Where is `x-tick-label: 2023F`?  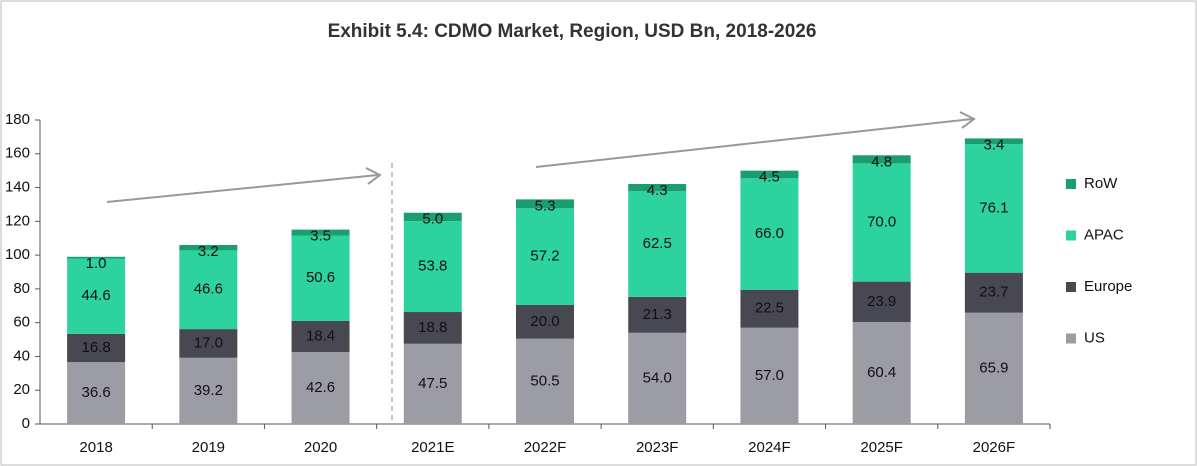 x-tick-label: 2023F is located at coordinates (657, 447).